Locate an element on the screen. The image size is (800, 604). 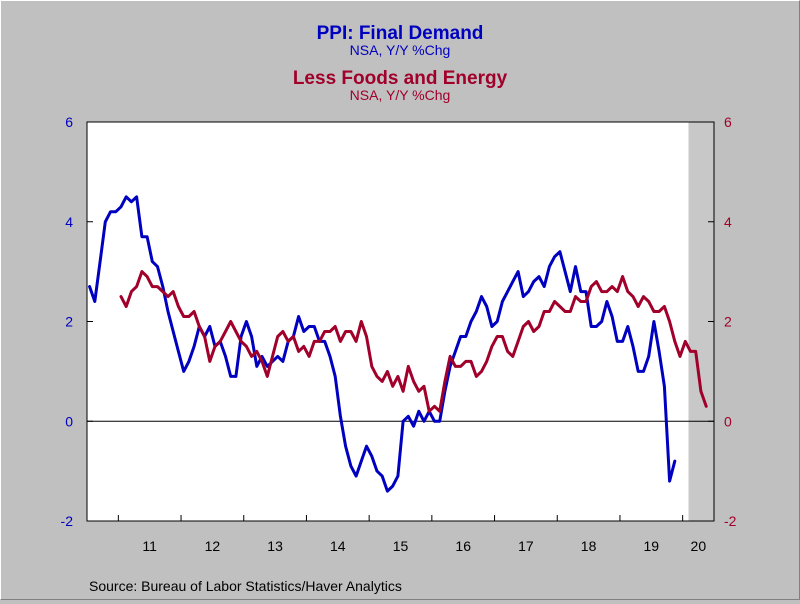
y-tick-label-right: 2 is located at coordinates (728, 322).